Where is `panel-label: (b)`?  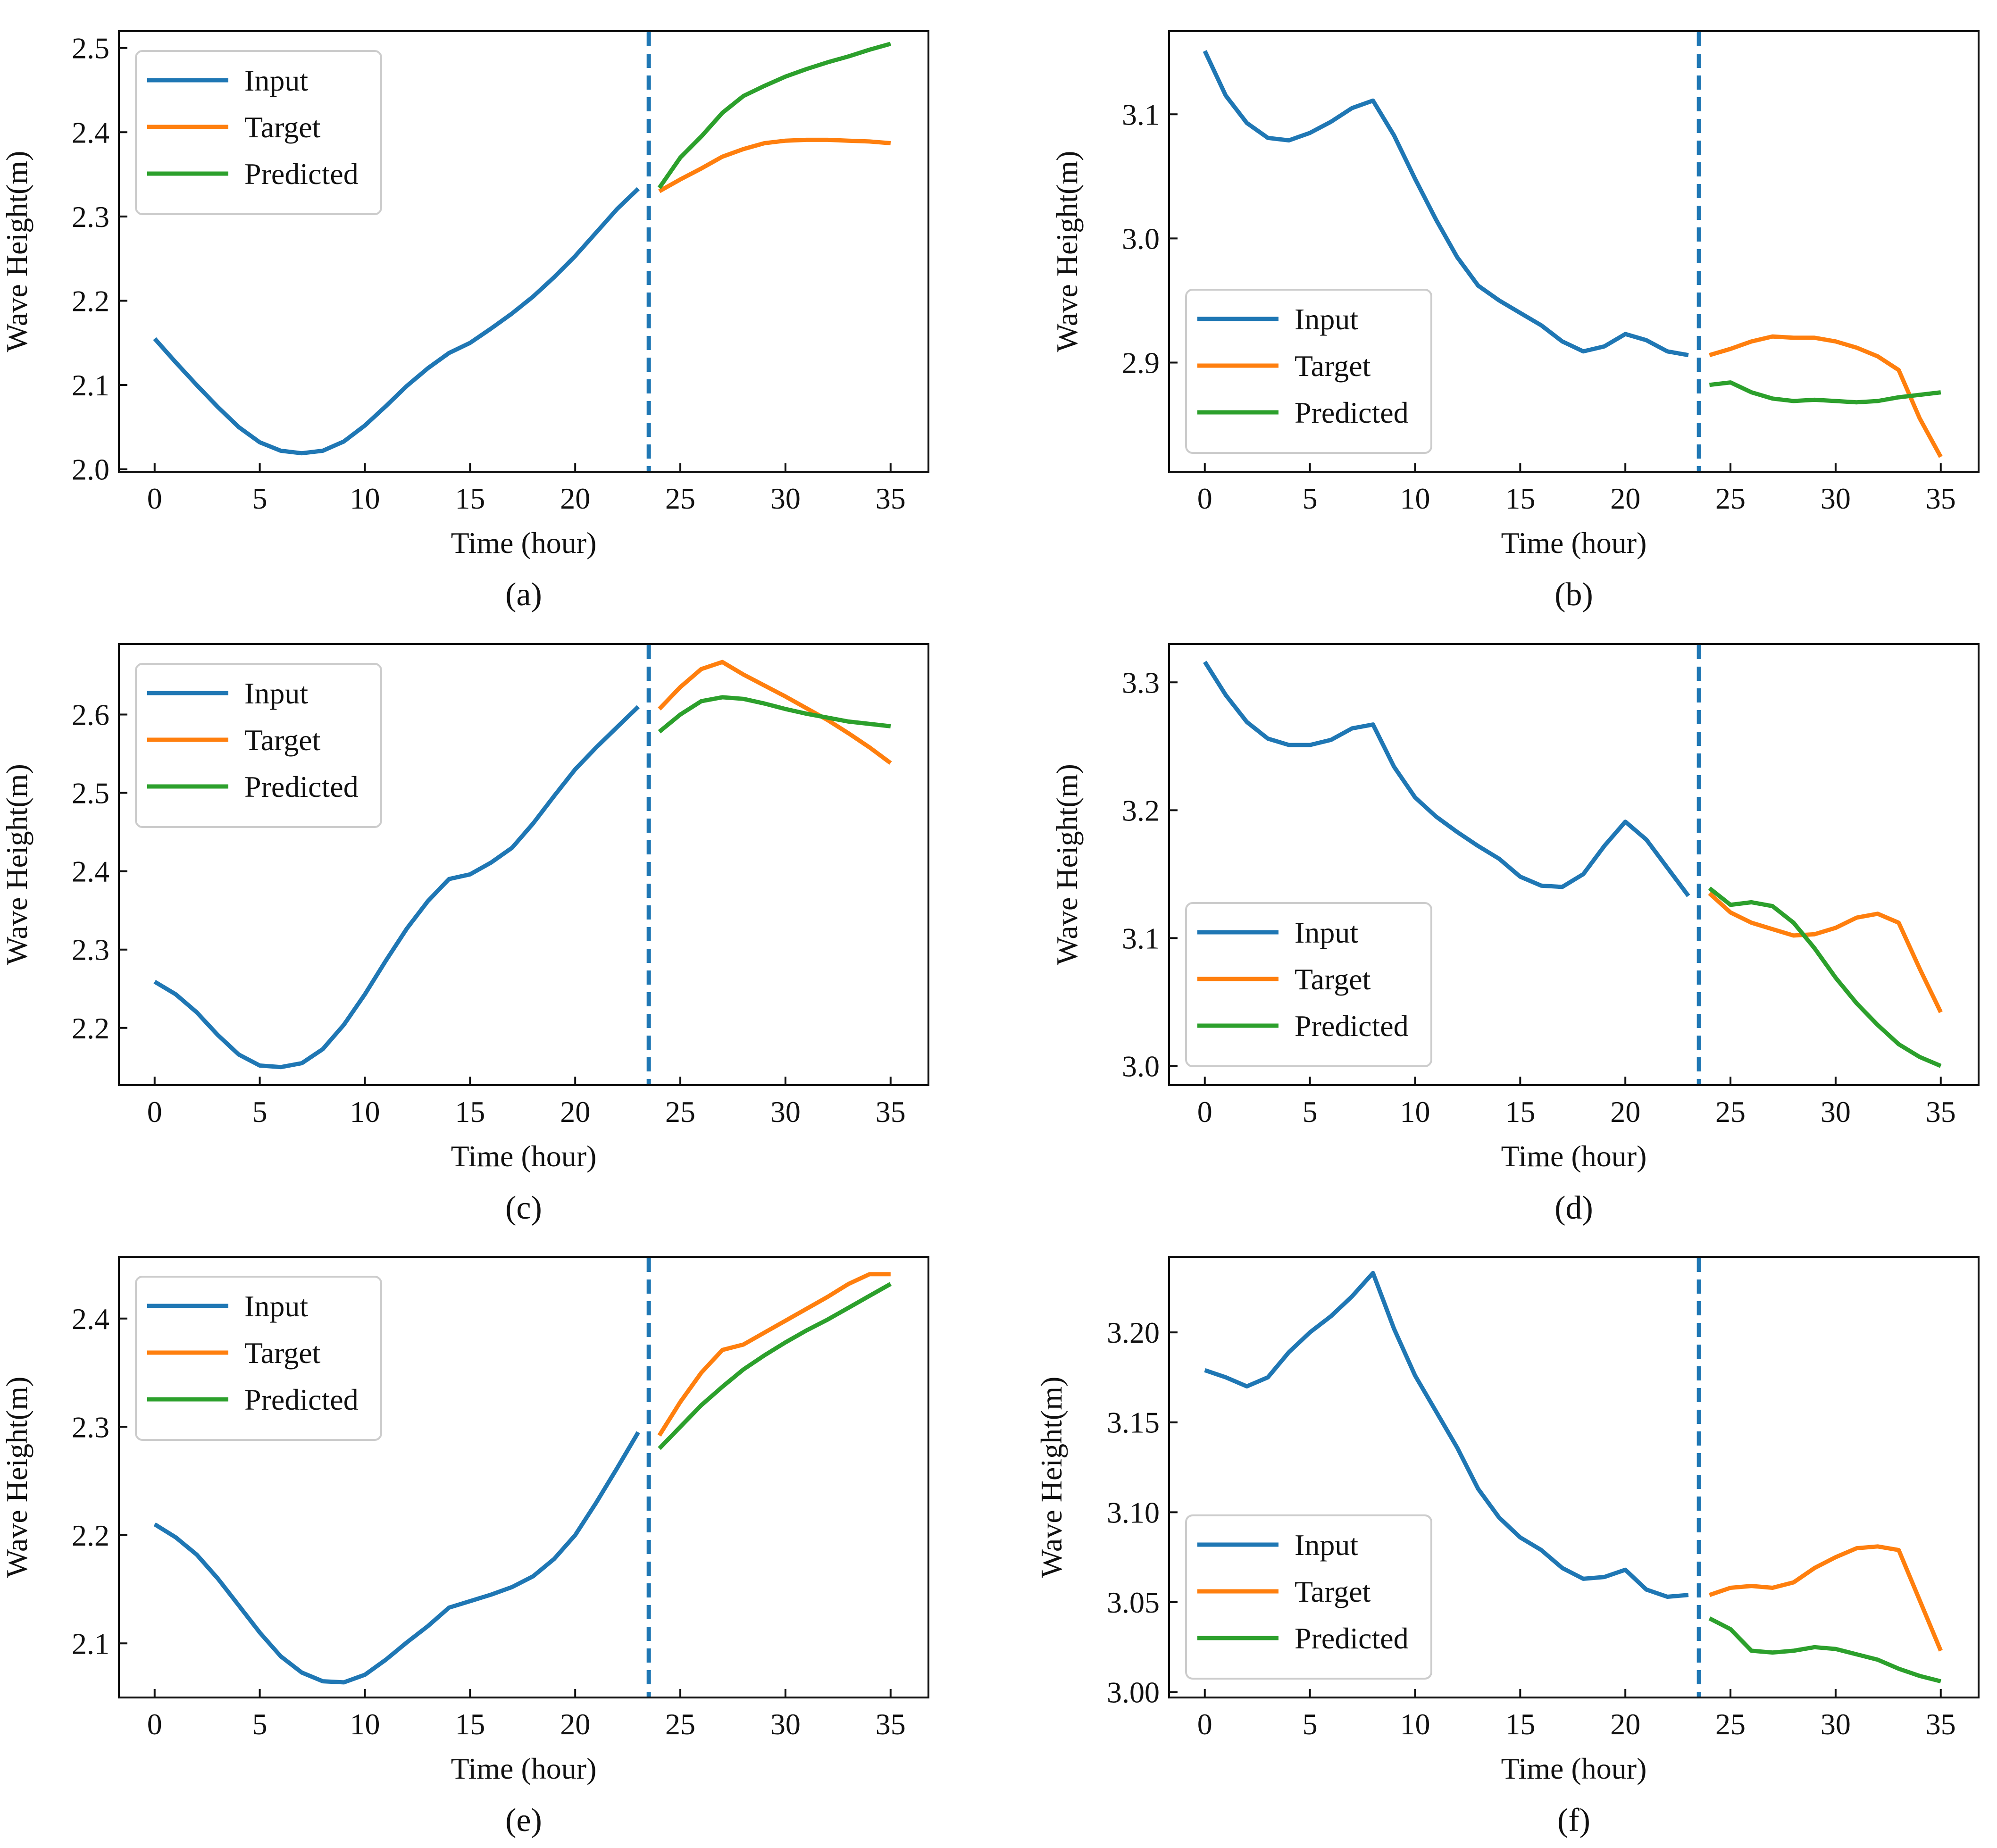
panel-label: (b) is located at coordinates (1573, 595).